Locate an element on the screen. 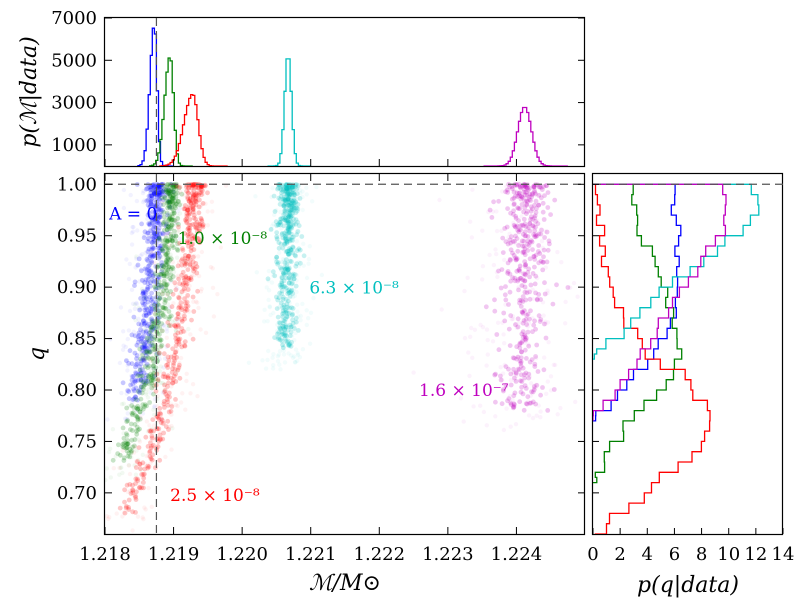 The height and width of the screenshot is (600, 800). annotation-2-5-10-8: 2.5 × 10⁻⁸ is located at coordinates (215, 496).